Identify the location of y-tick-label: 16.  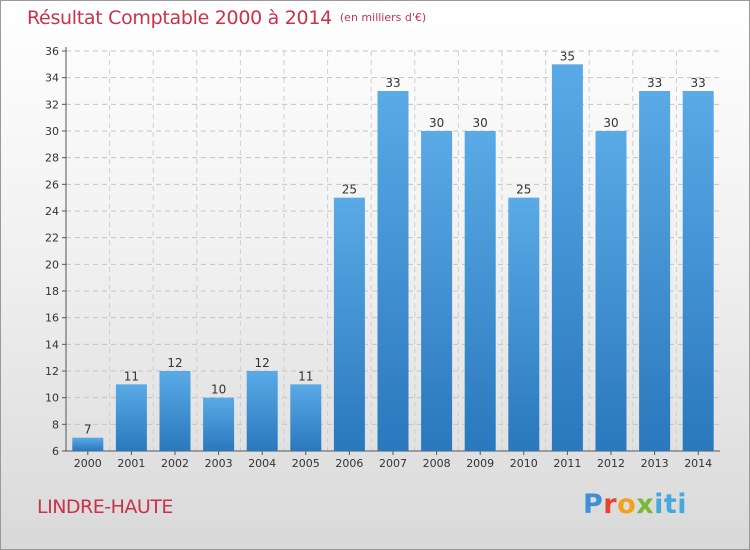
(52, 318).